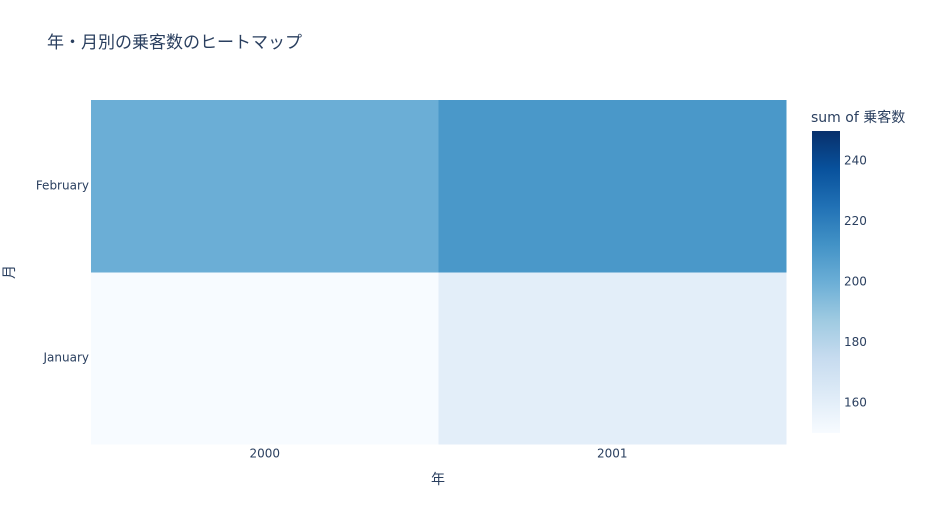 The width and height of the screenshot is (928, 525). What do you see at coordinates (612, 454) in the screenshot?
I see `x-tick-label: 2001` at bounding box center [612, 454].